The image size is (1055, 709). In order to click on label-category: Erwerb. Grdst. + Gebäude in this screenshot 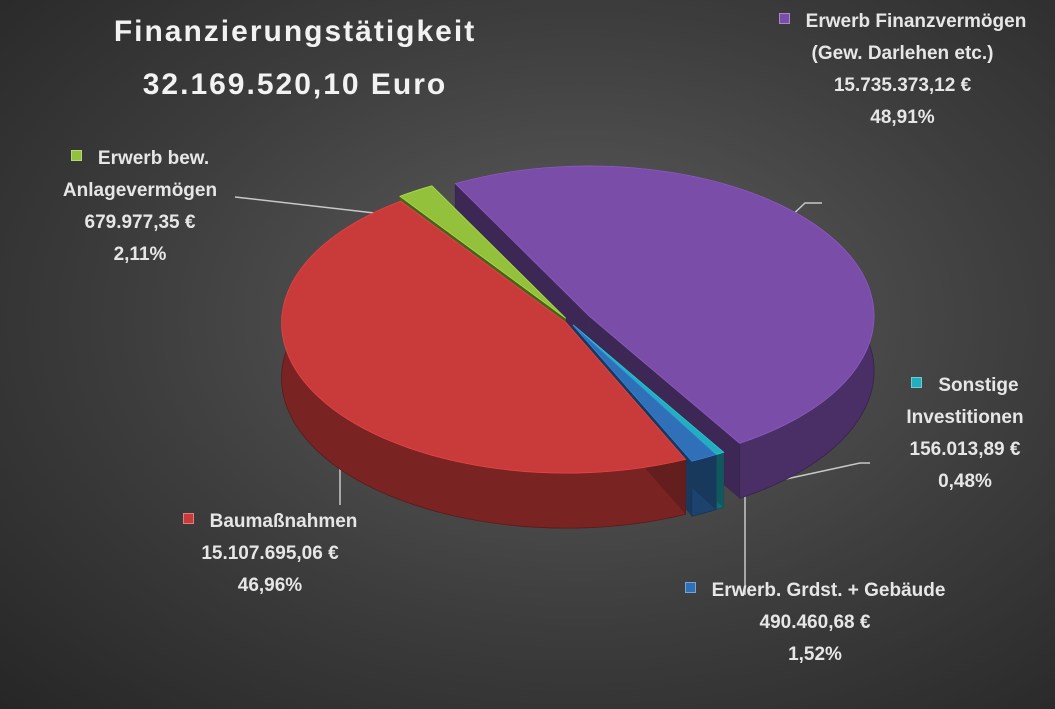, I will do `click(815, 591)`.